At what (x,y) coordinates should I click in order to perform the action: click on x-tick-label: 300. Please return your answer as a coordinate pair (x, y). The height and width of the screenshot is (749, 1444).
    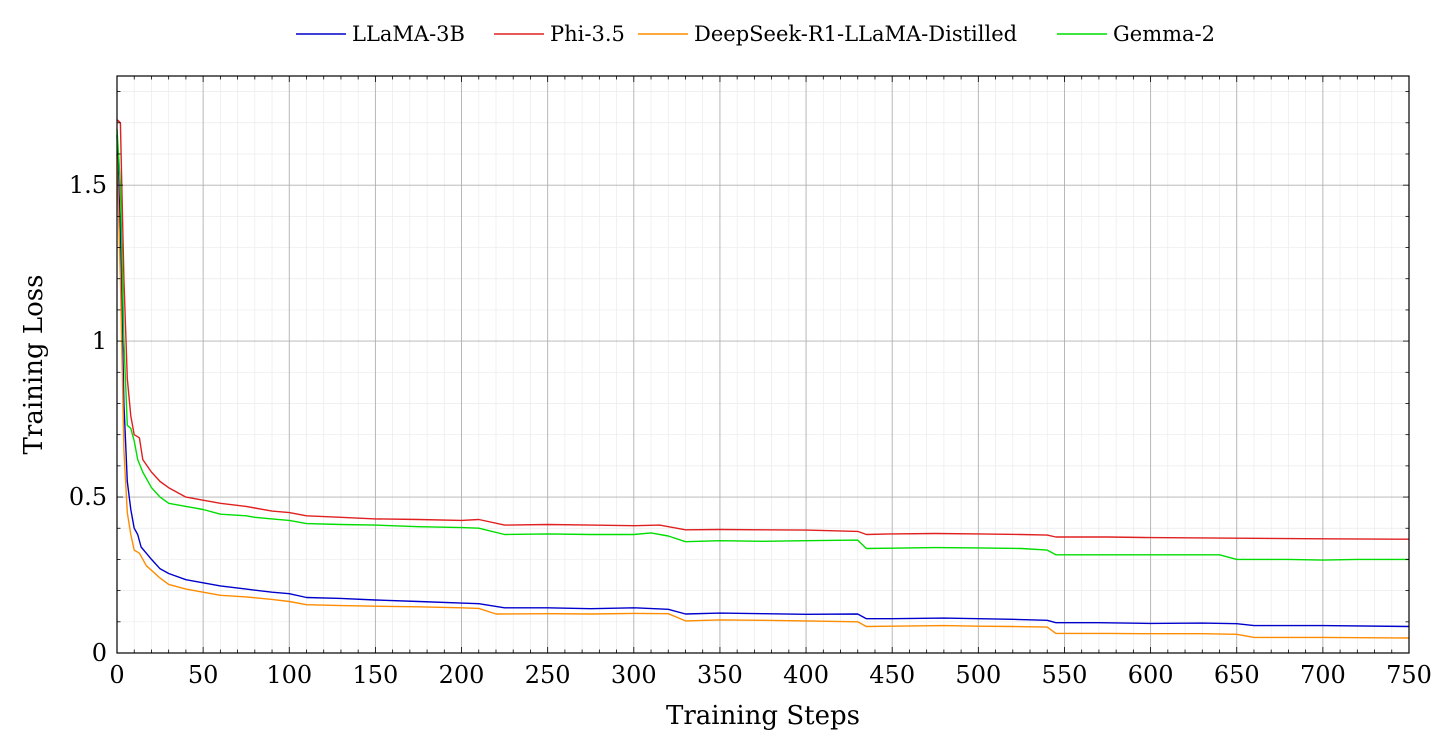
    Looking at the image, I should click on (634, 675).